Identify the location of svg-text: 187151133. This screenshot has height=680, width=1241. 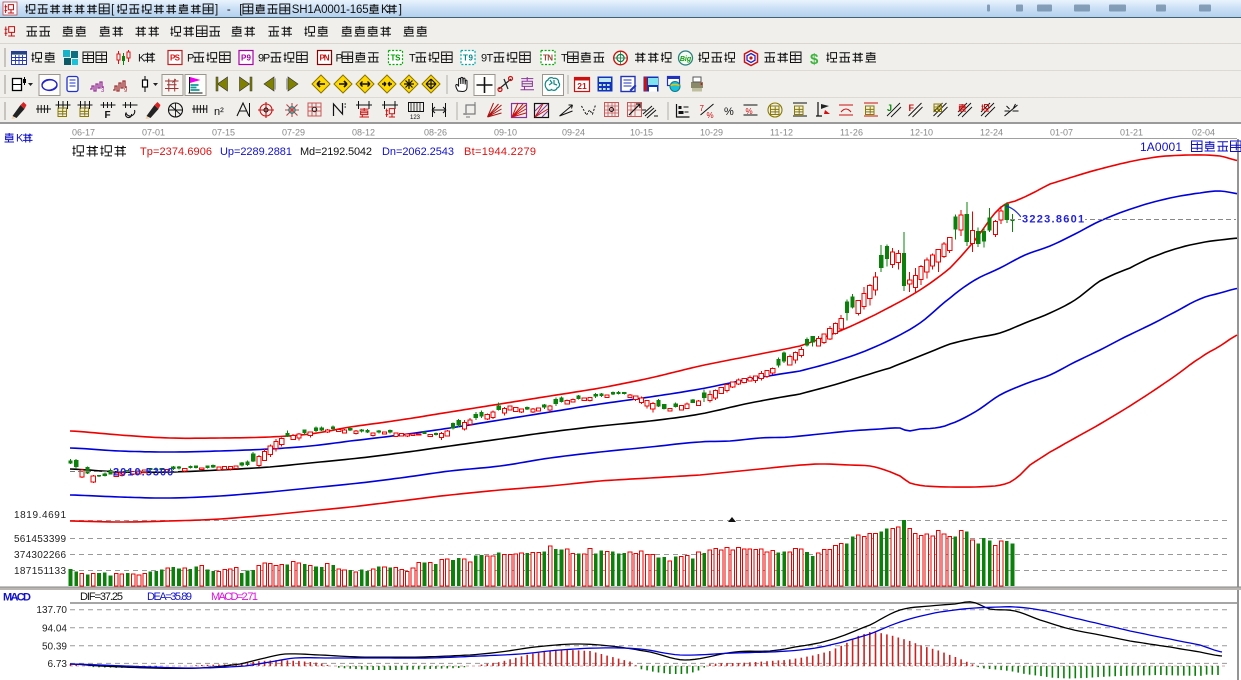
(40, 571).